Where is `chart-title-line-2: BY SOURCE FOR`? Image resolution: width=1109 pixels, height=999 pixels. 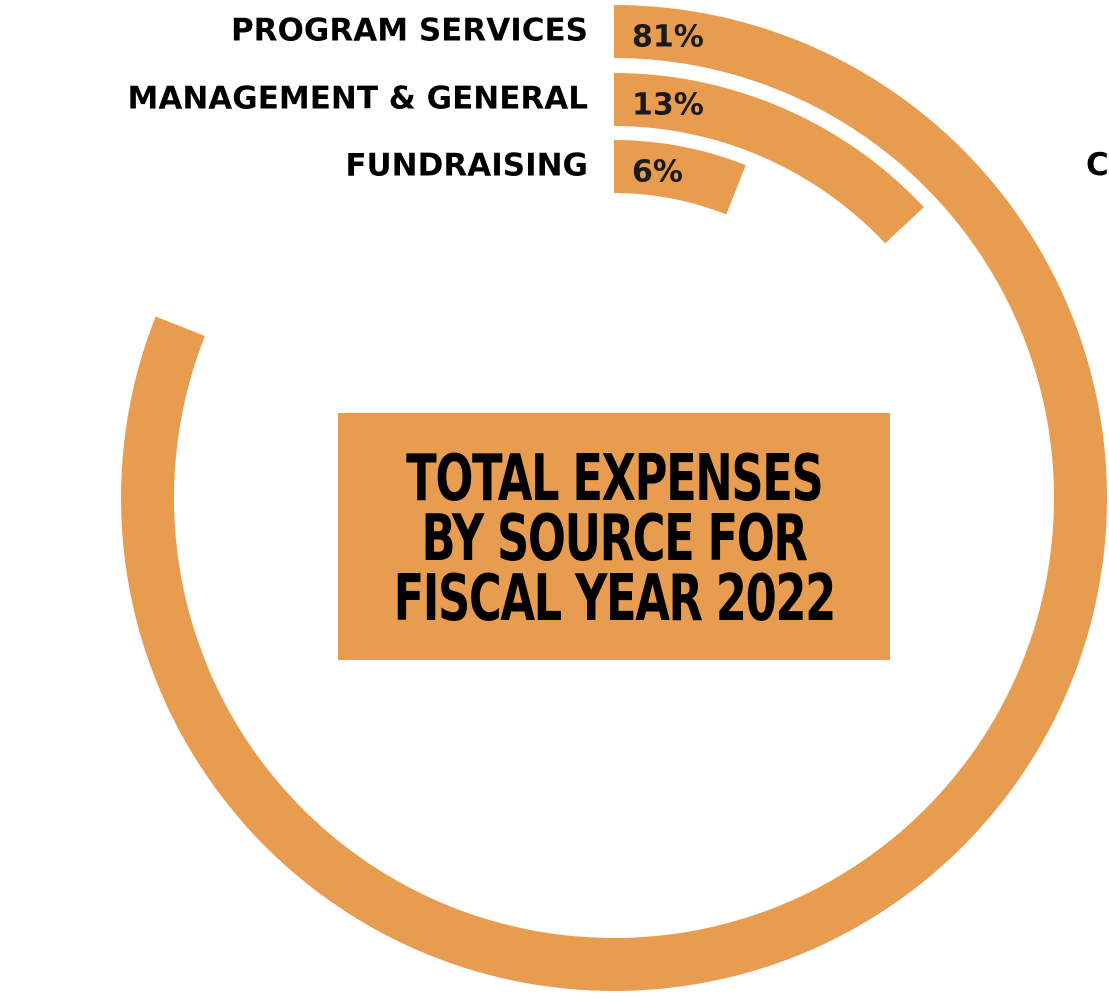
chart-title-line-2: BY SOURCE FOR is located at coordinates (614, 538).